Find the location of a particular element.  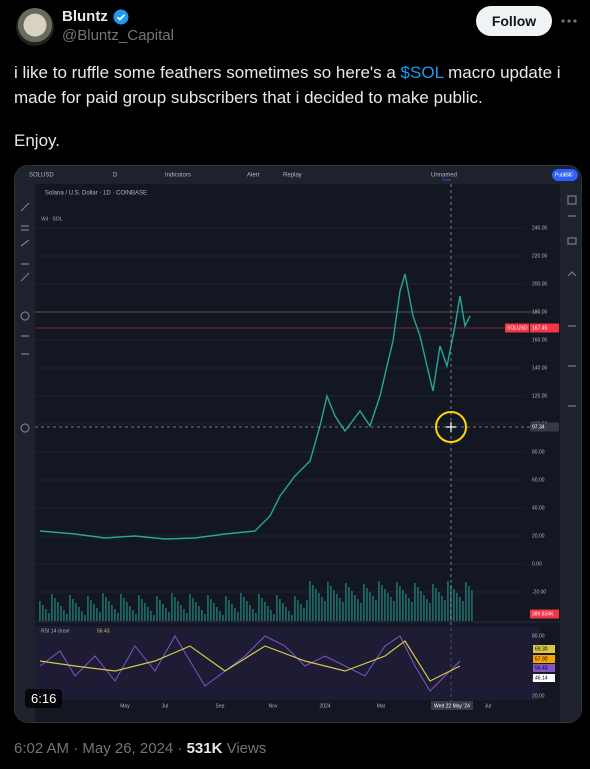

author-name: Bluntz is located at coordinates (85, 16).